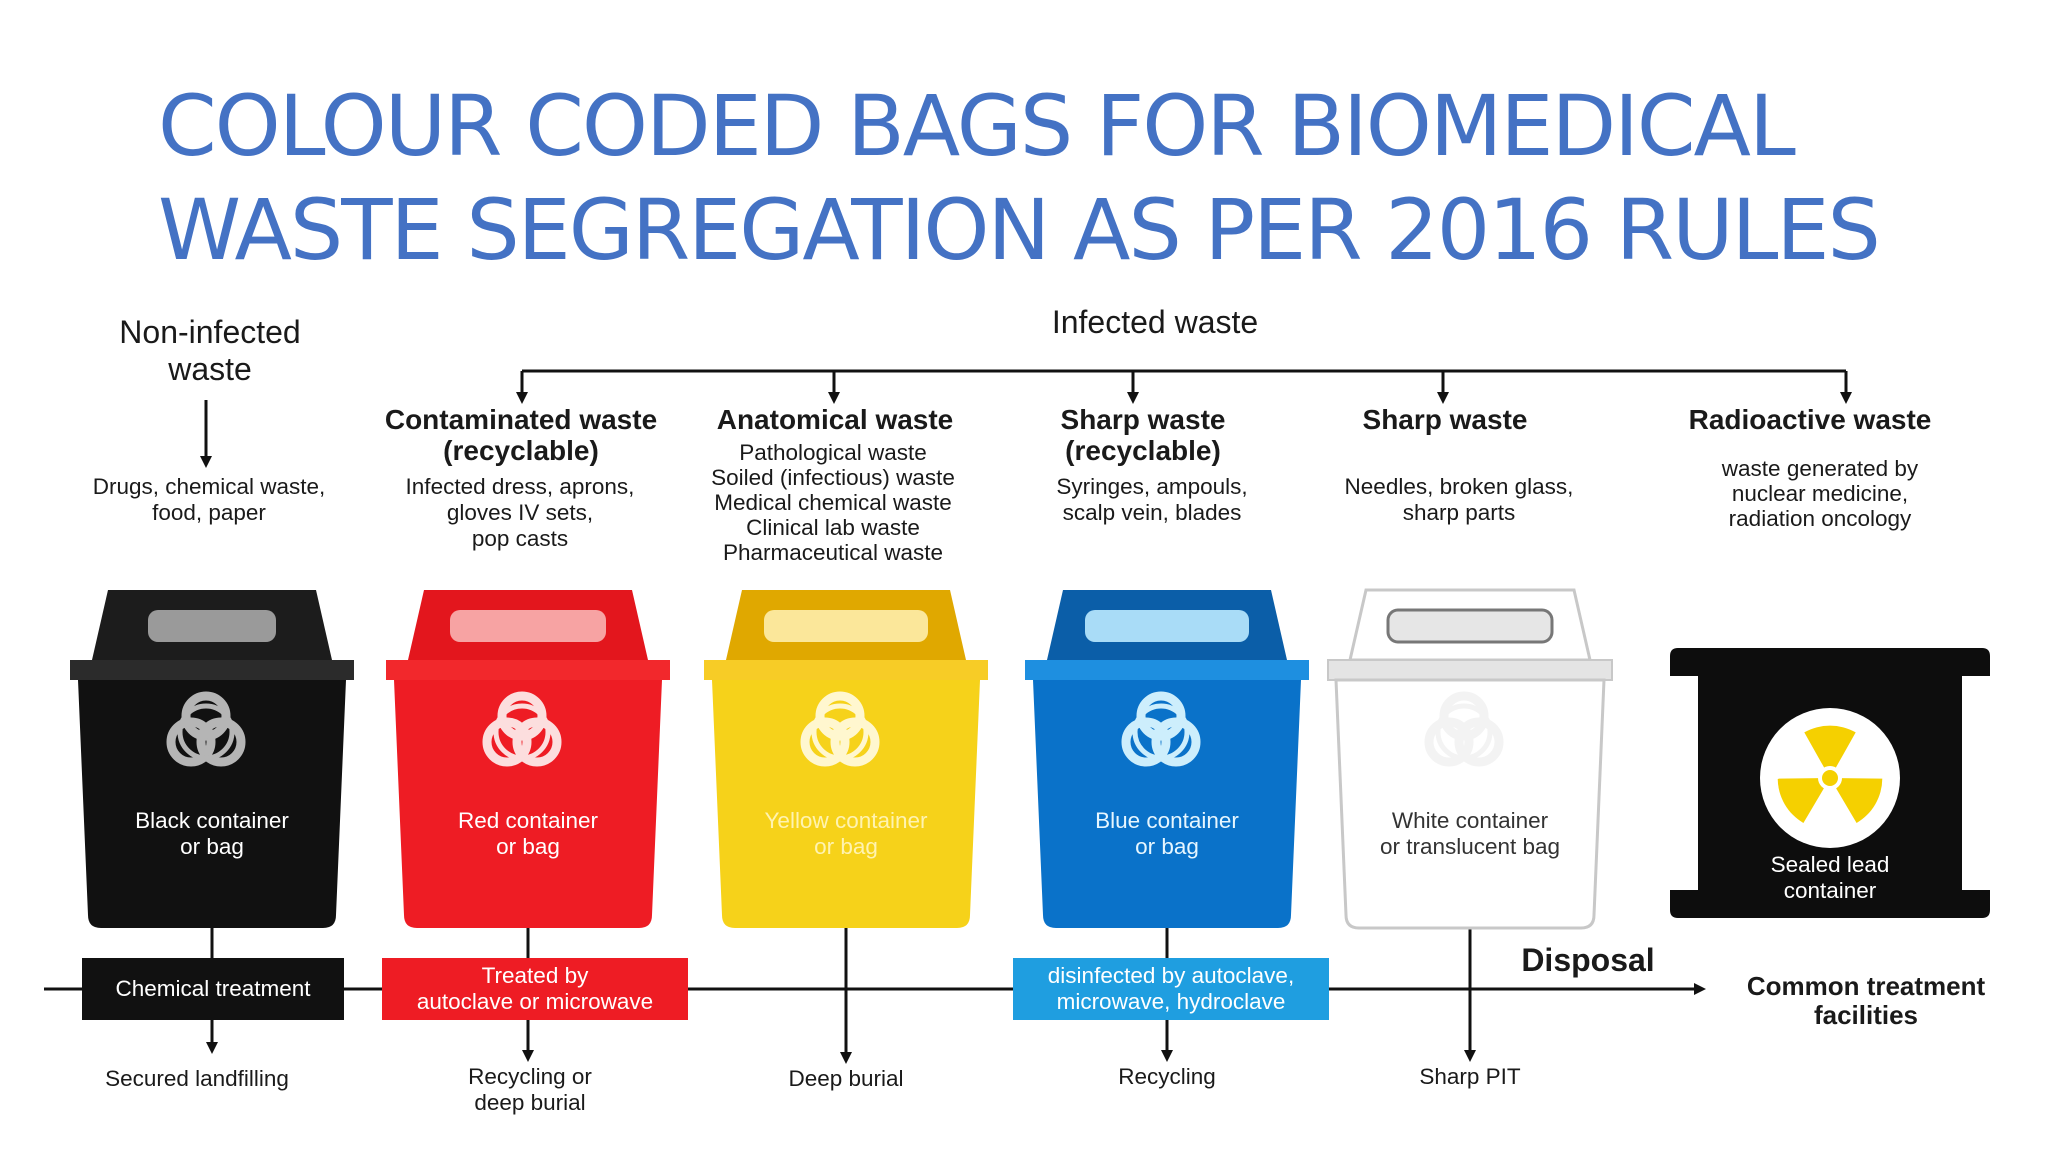 This screenshot has height=1152, width=2048. I want to click on non-infected-heading-line2: waste, so click(210, 369).